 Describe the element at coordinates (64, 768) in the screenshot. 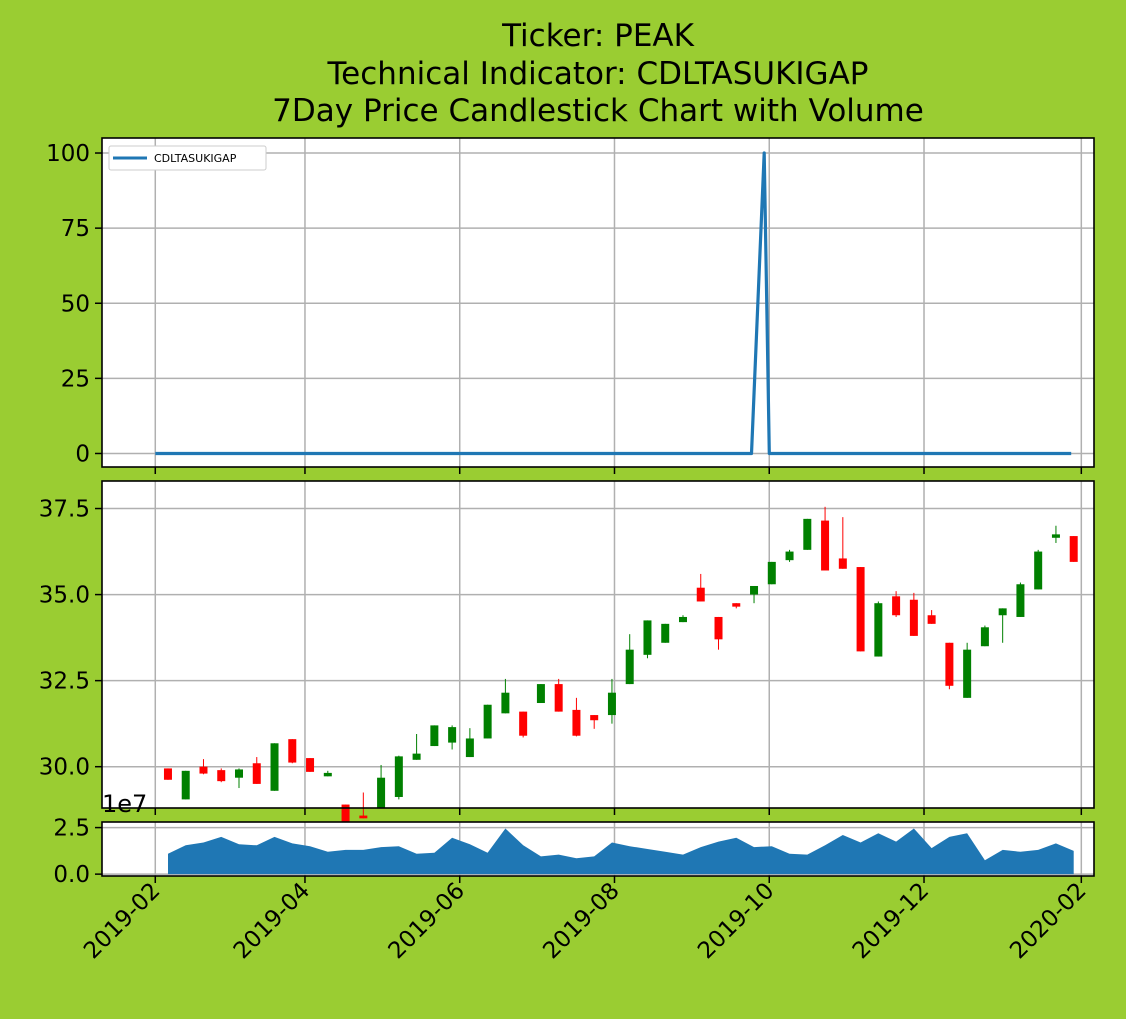

I see `price-ytick-label: 30.0` at that location.